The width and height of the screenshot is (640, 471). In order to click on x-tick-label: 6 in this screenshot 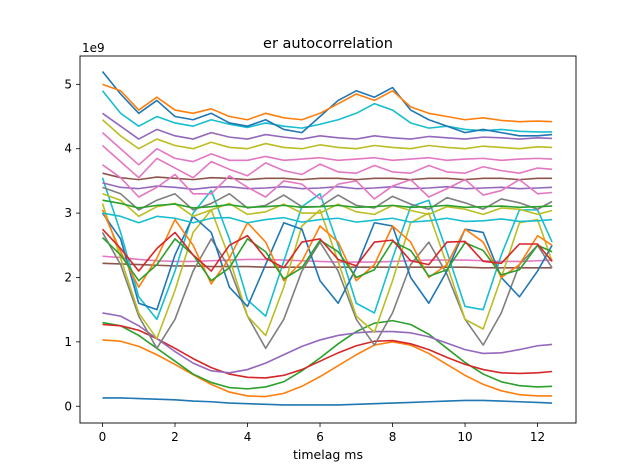, I will do `click(320, 437)`.